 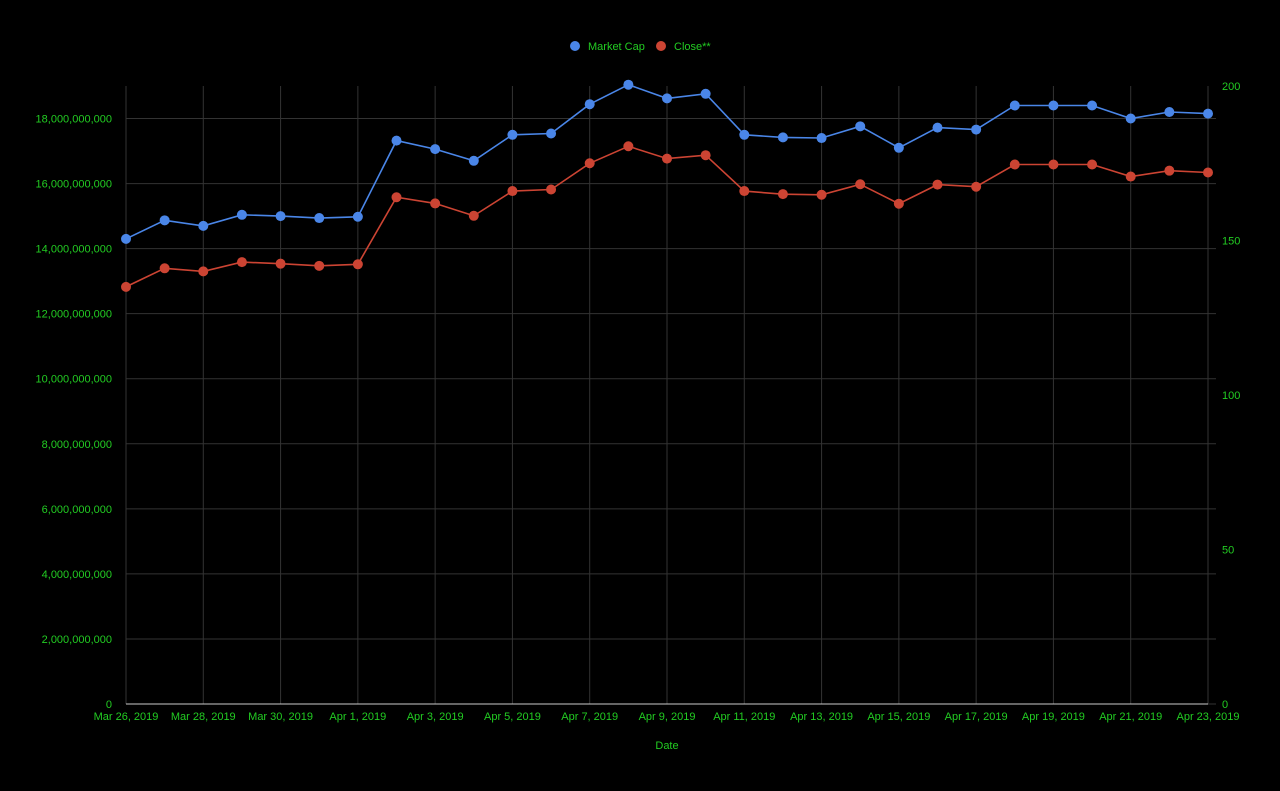 I want to click on x-tick-label: Apr 5, 2019, so click(x=512, y=717).